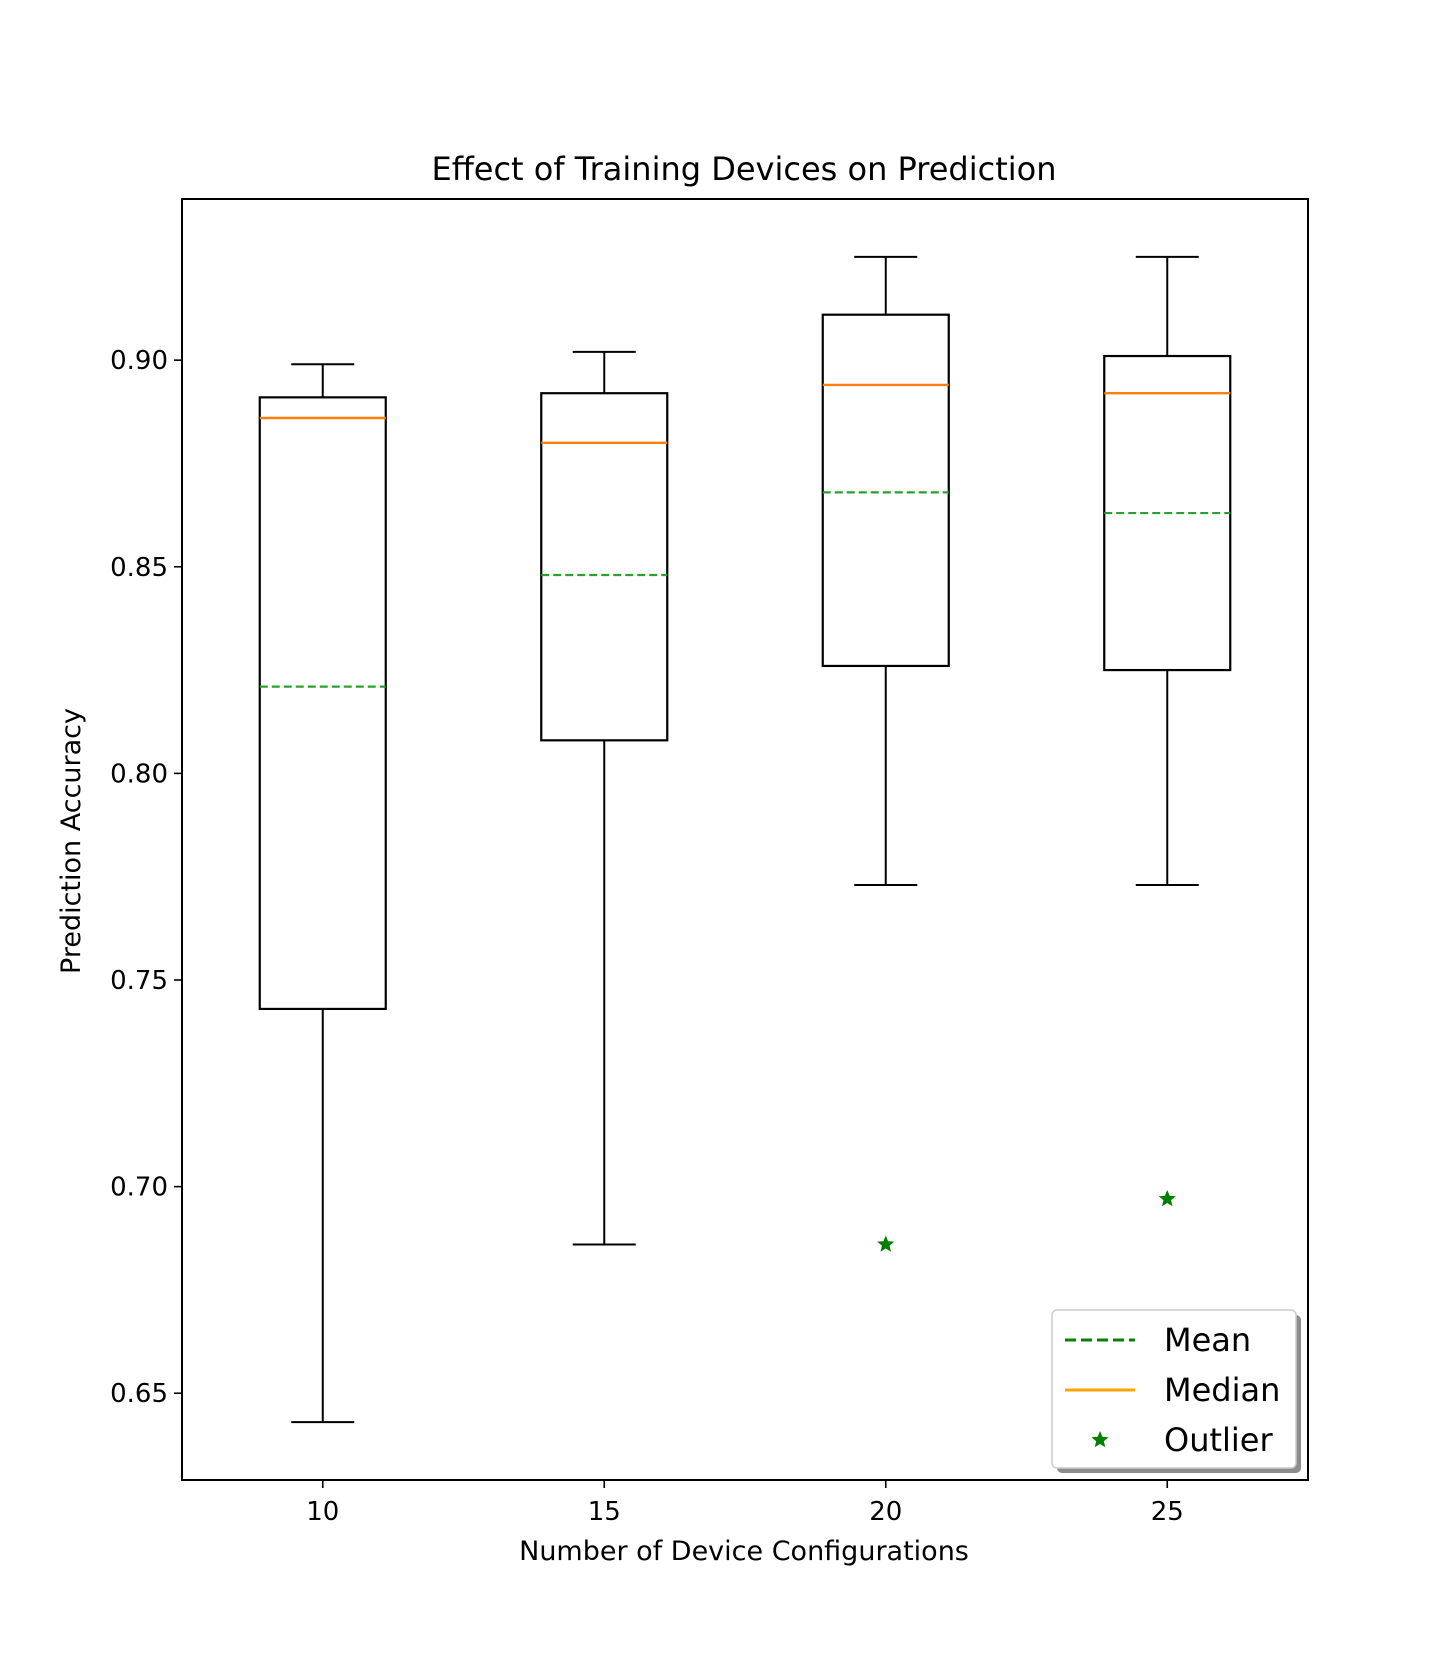  I want to click on x-tick-label: 15, so click(604, 1512).